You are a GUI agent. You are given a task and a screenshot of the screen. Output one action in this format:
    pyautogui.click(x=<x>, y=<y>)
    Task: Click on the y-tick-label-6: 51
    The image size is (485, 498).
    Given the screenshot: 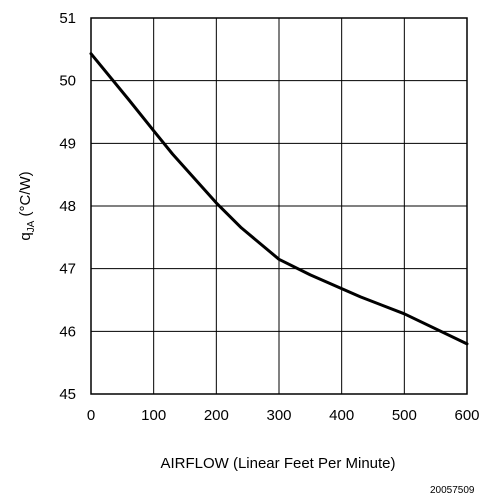 What is the action you would take?
    pyautogui.click(x=67, y=18)
    